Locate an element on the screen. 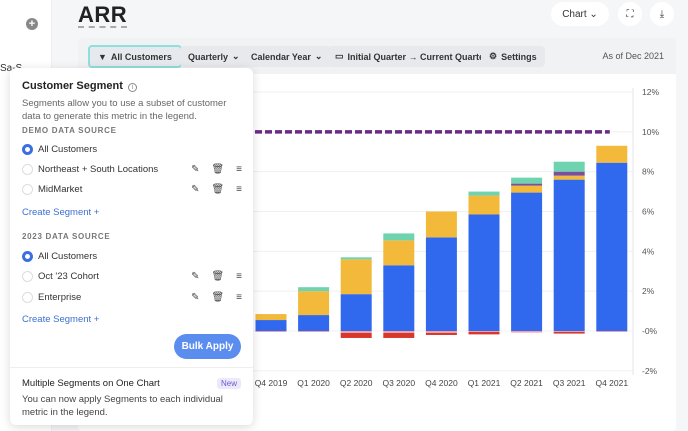 The width and height of the screenshot is (688, 431). y-tick-label: 4% is located at coordinates (648, 251).